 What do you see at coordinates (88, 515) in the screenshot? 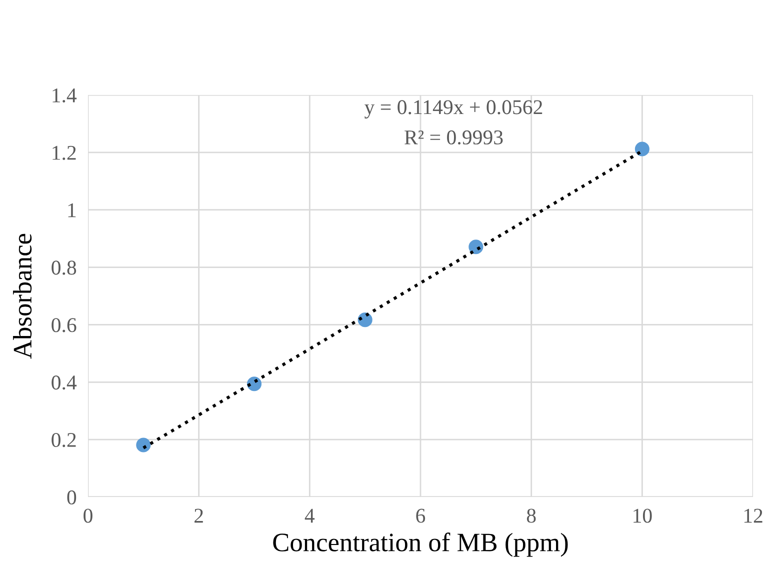
I see `x-tick-label: 0` at bounding box center [88, 515].